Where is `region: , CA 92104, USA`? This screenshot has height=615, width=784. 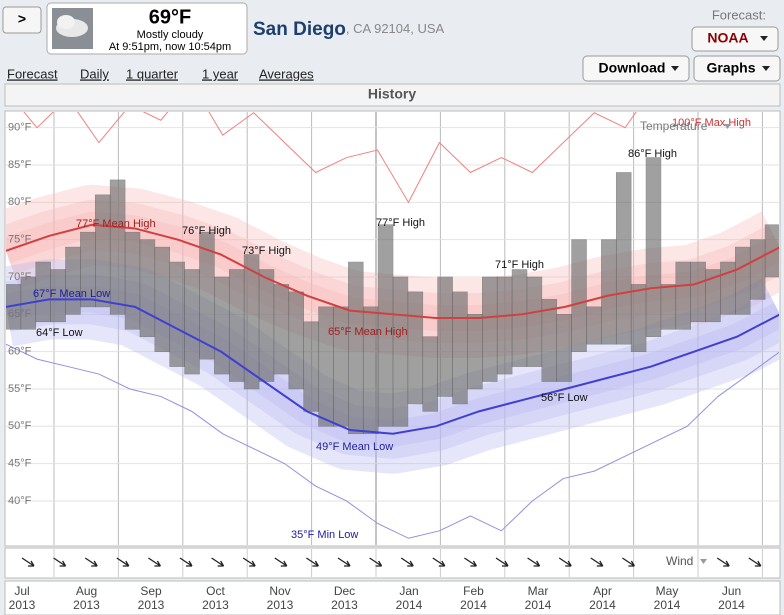
region: , CA 92104, USA is located at coordinates (395, 28).